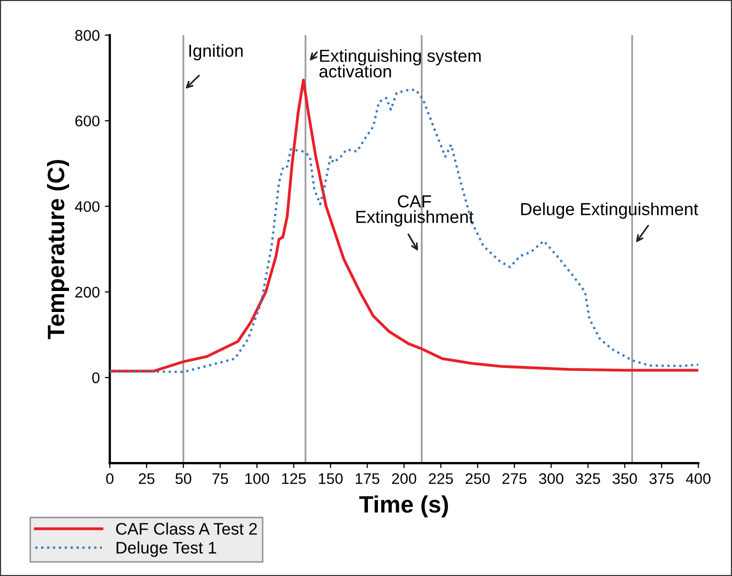  What do you see at coordinates (609, 210) in the screenshot?
I see `ref-line-label: Deluge Extinguishment` at bounding box center [609, 210].